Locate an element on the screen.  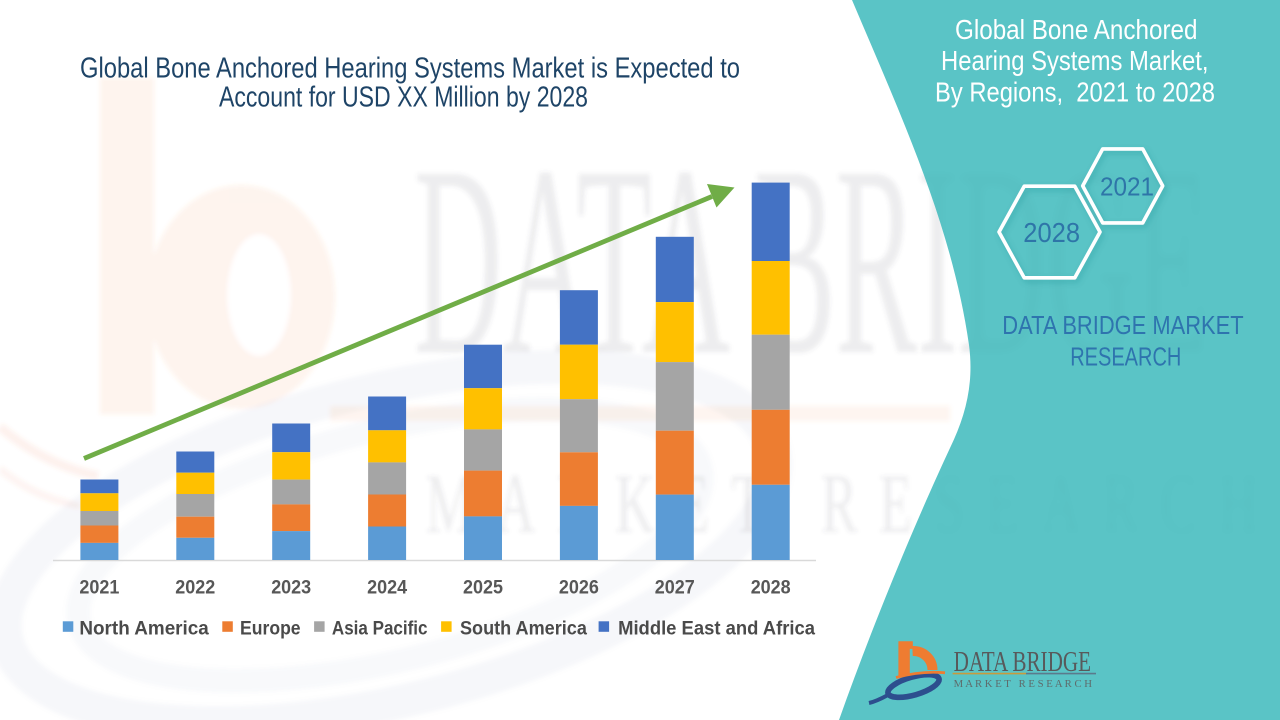
svg-text: DATA BRIDGE MARKET is located at coordinates (1122, 325).